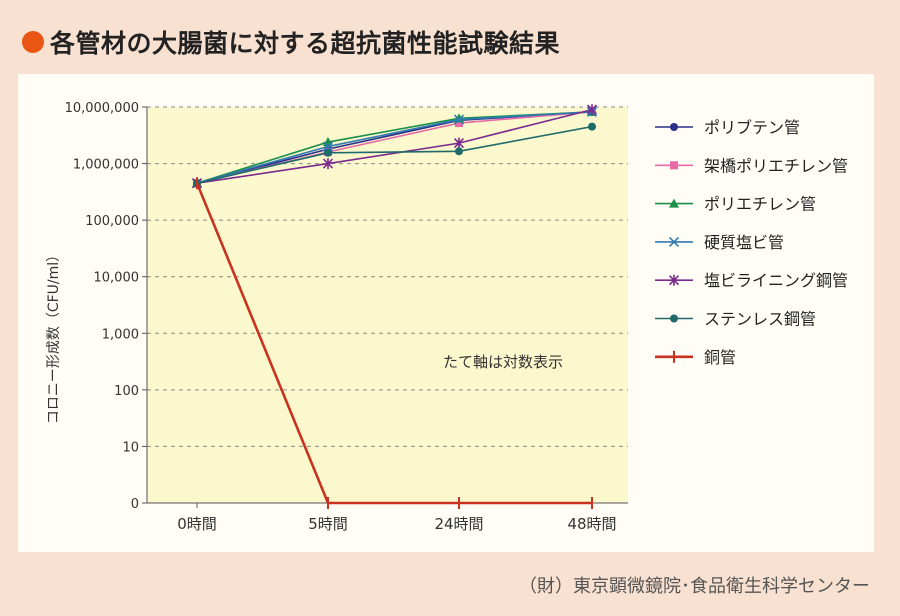 This screenshot has height=616, width=900. I want to click on legend-label: ポリブテン管, so click(752, 127).